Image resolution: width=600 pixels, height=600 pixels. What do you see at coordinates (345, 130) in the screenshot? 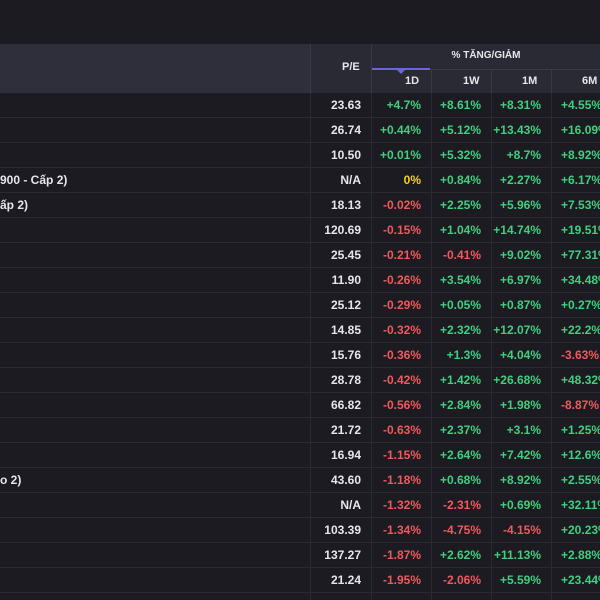
I see `row-pe: 26.74` at bounding box center [345, 130].